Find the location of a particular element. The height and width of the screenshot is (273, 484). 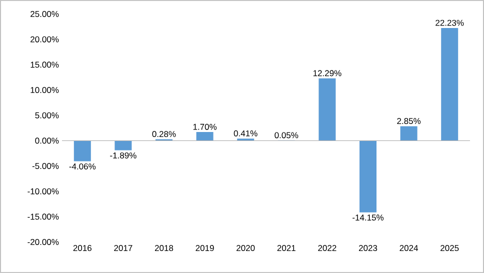

data-label: 12.29% is located at coordinates (327, 73).